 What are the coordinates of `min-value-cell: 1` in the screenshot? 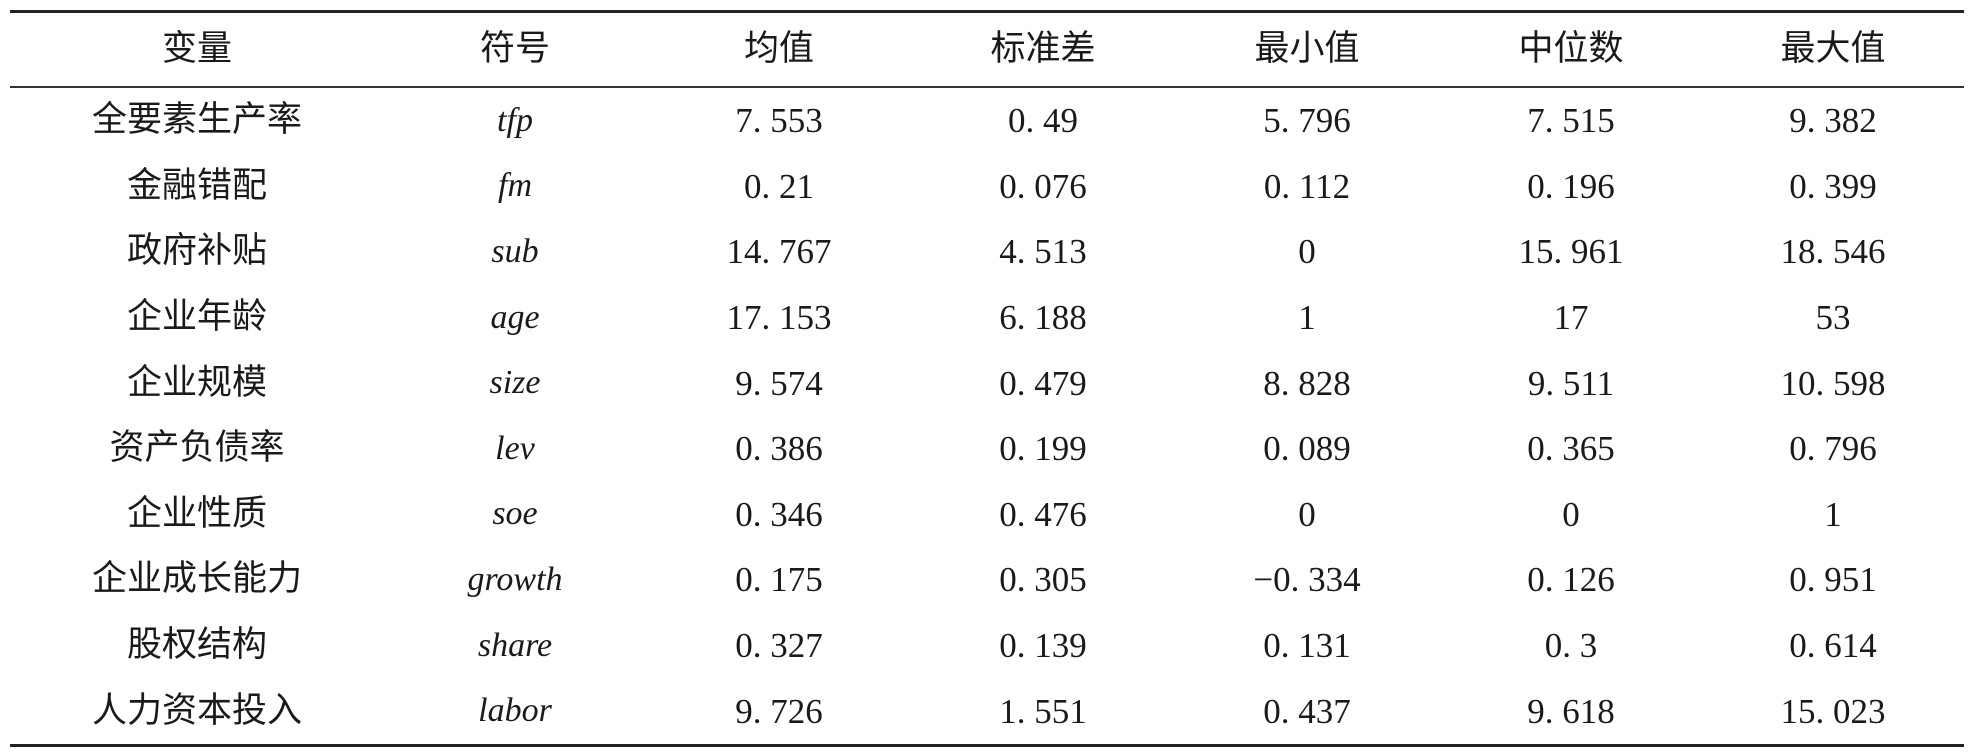 It's located at (1307, 318).